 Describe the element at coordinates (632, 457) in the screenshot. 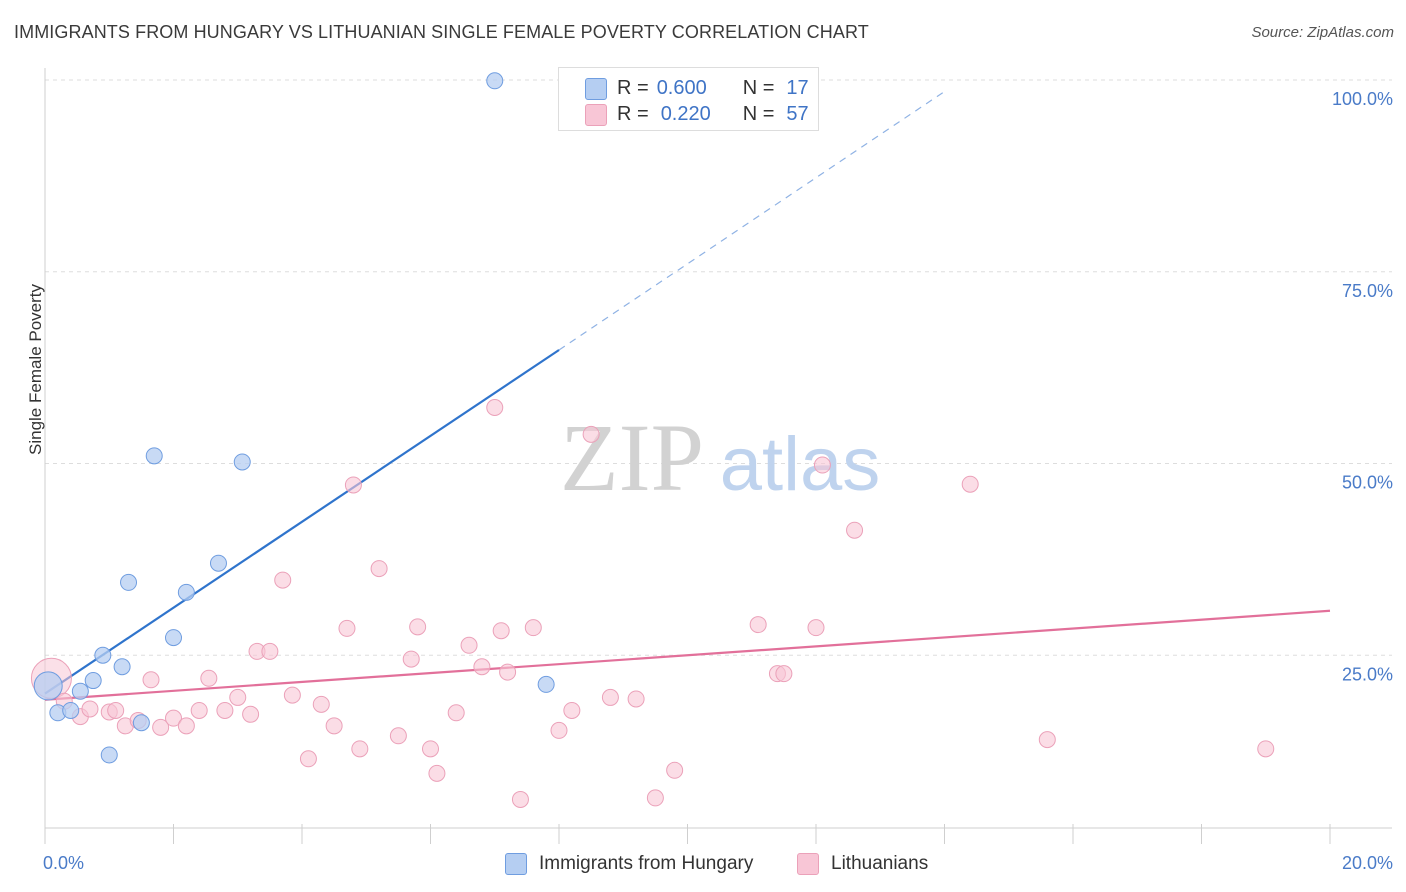

I see `watermark-zip: ZIP` at that location.